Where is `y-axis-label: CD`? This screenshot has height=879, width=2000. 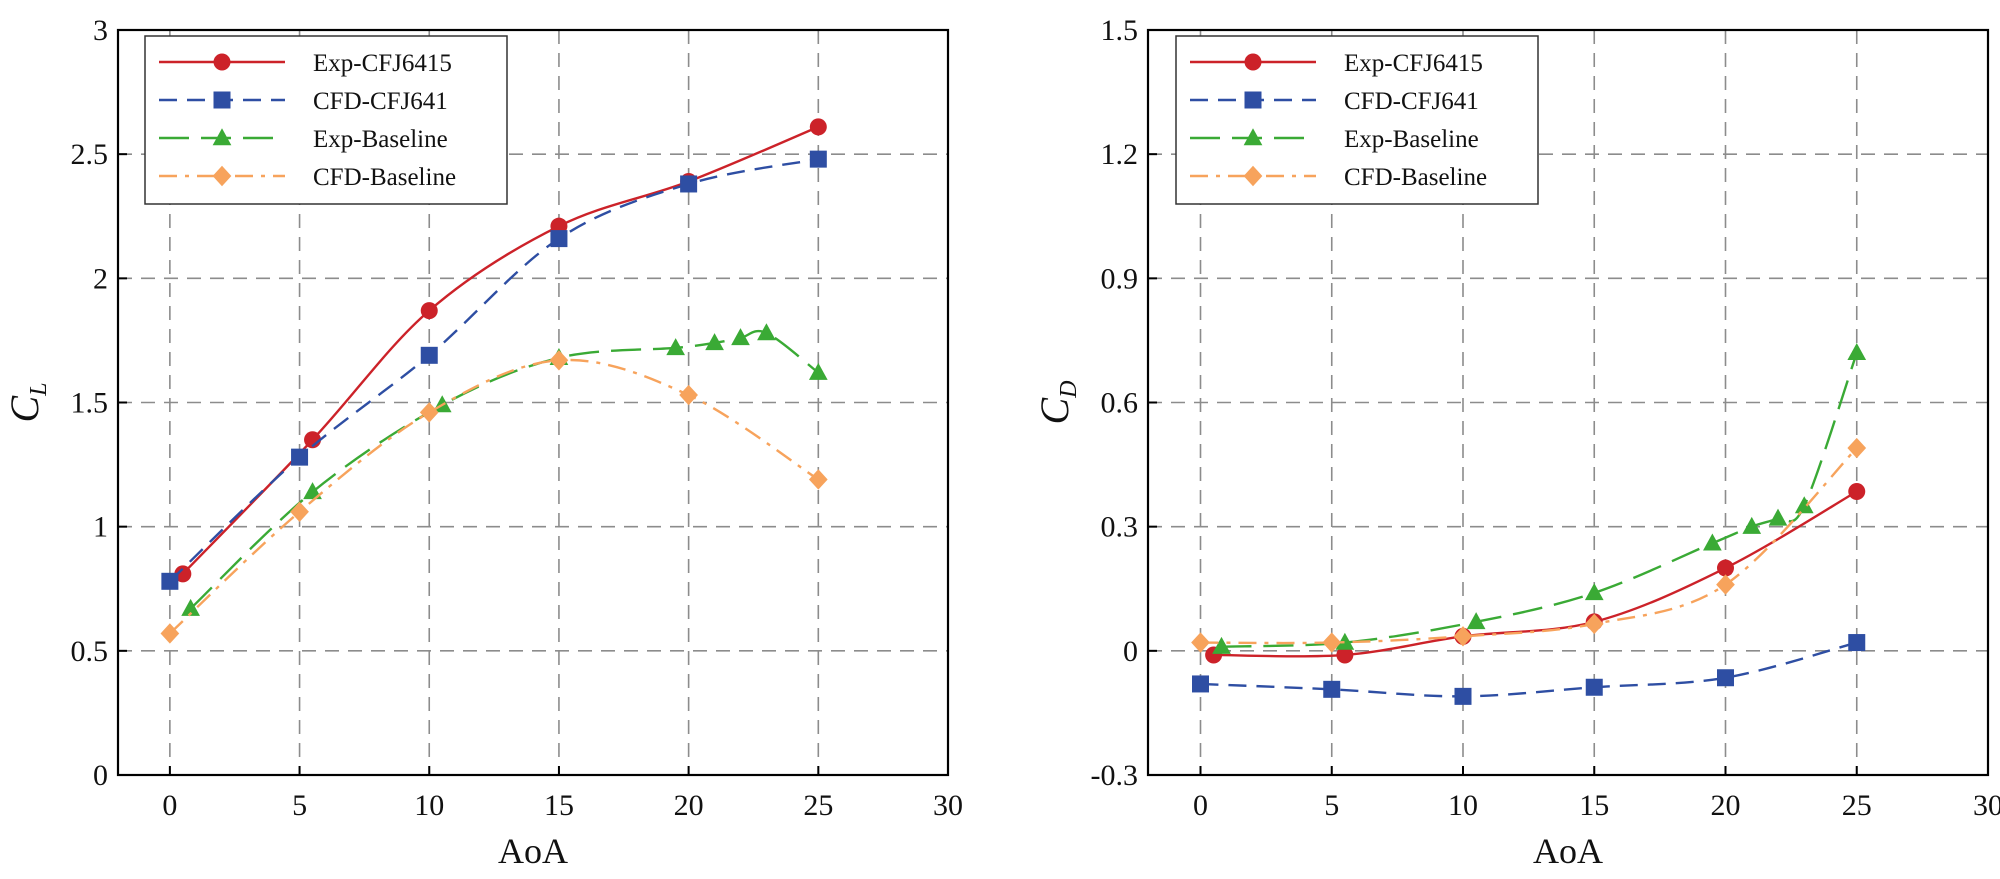
y-axis-label: CD is located at coordinates (1057, 402).